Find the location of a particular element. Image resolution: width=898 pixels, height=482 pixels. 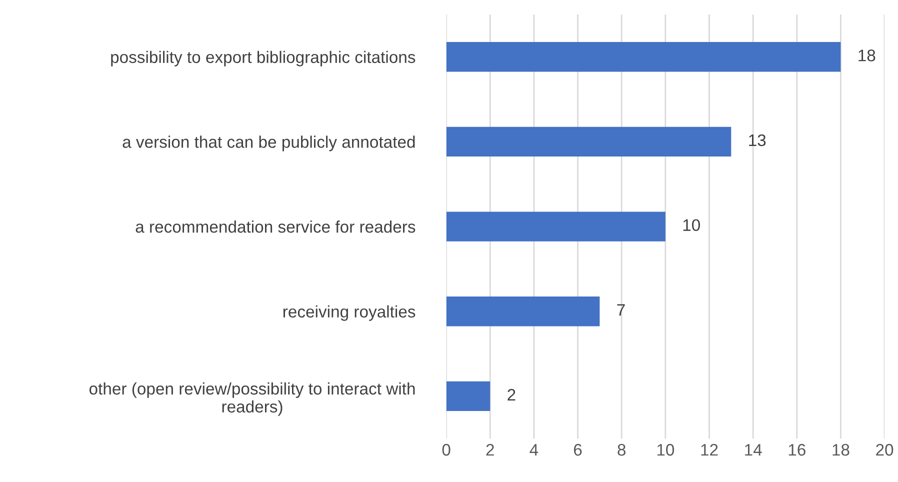

x-tick-label: 12 is located at coordinates (709, 450).